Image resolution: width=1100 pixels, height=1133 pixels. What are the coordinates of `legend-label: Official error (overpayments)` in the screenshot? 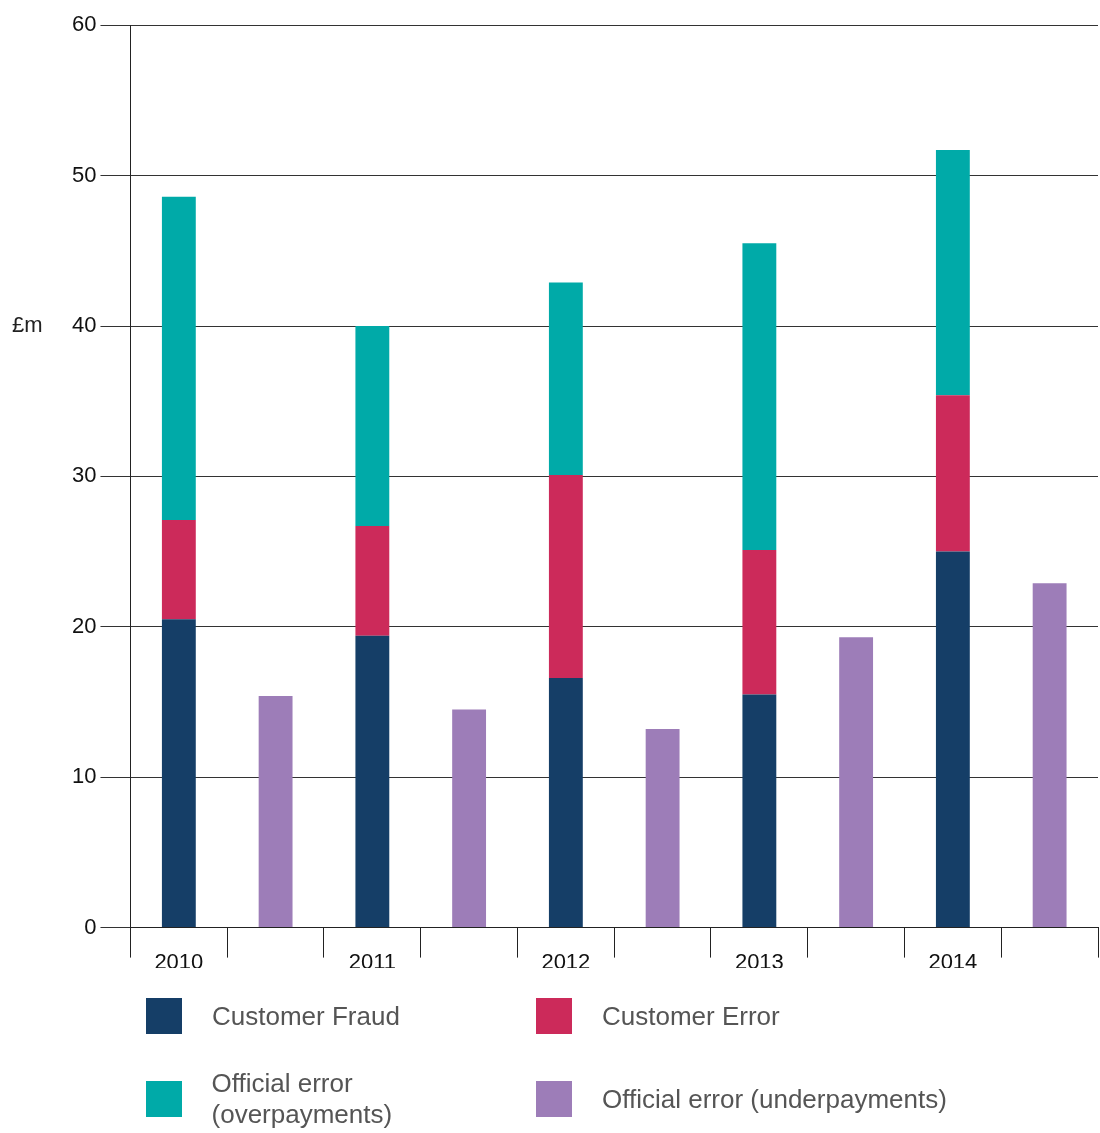 It's located at (302, 1099).